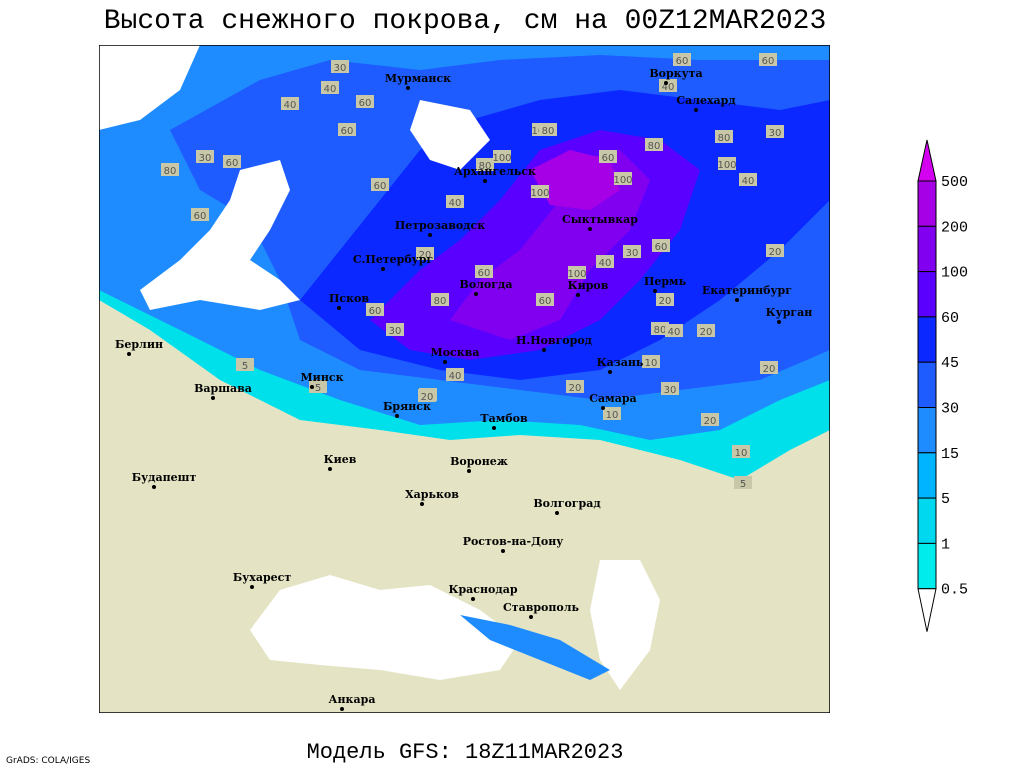 The height and width of the screenshot is (768, 1024). What do you see at coordinates (482, 589) in the screenshot?
I see `city-label: Краснодар` at bounding box center [482, 589].